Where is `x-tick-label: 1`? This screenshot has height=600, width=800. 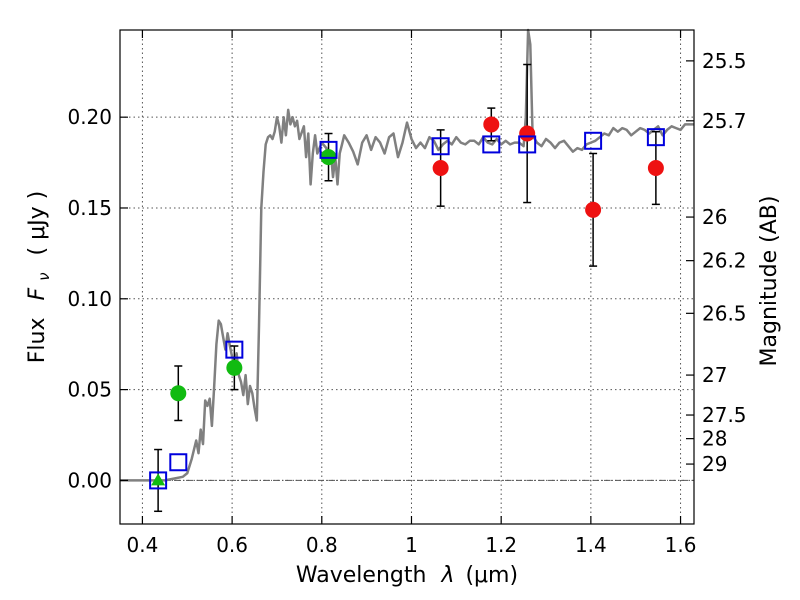
x-tick-label: 1 is located at coordinates (411, 545).